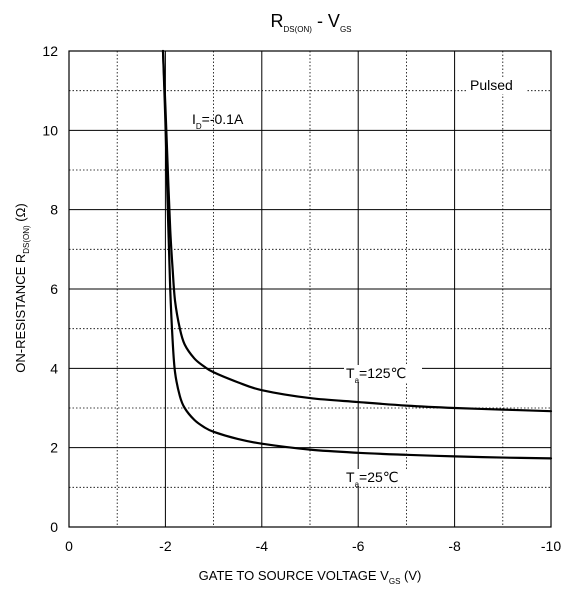 The height and width of the screenshot is (589, 572). I want to click on x-tick-label: -6, so click(358, 546).